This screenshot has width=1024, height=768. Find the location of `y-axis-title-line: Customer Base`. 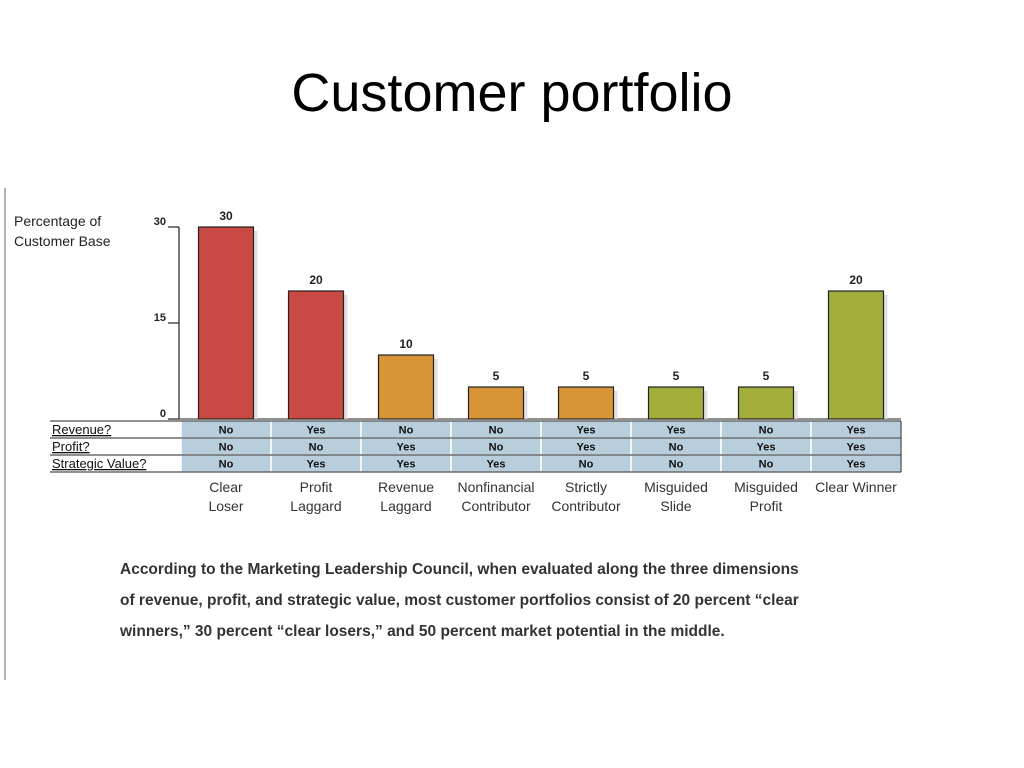

y-axis-title-line: Customer Base is located at coordinates (62, 241).